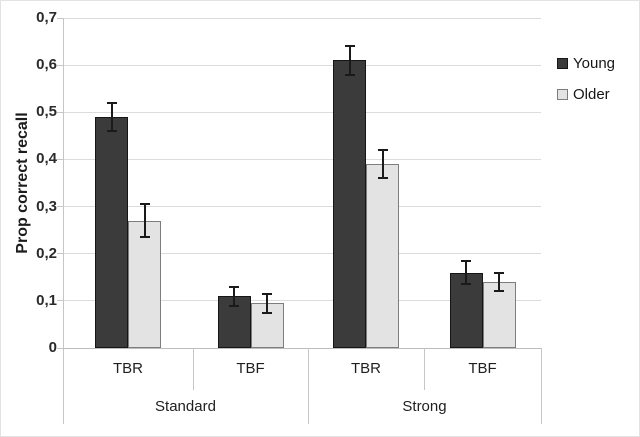 The height and width of the screenshot is (437, 640). I want to click on y-tick-label: 0,7, so click(46, 17).